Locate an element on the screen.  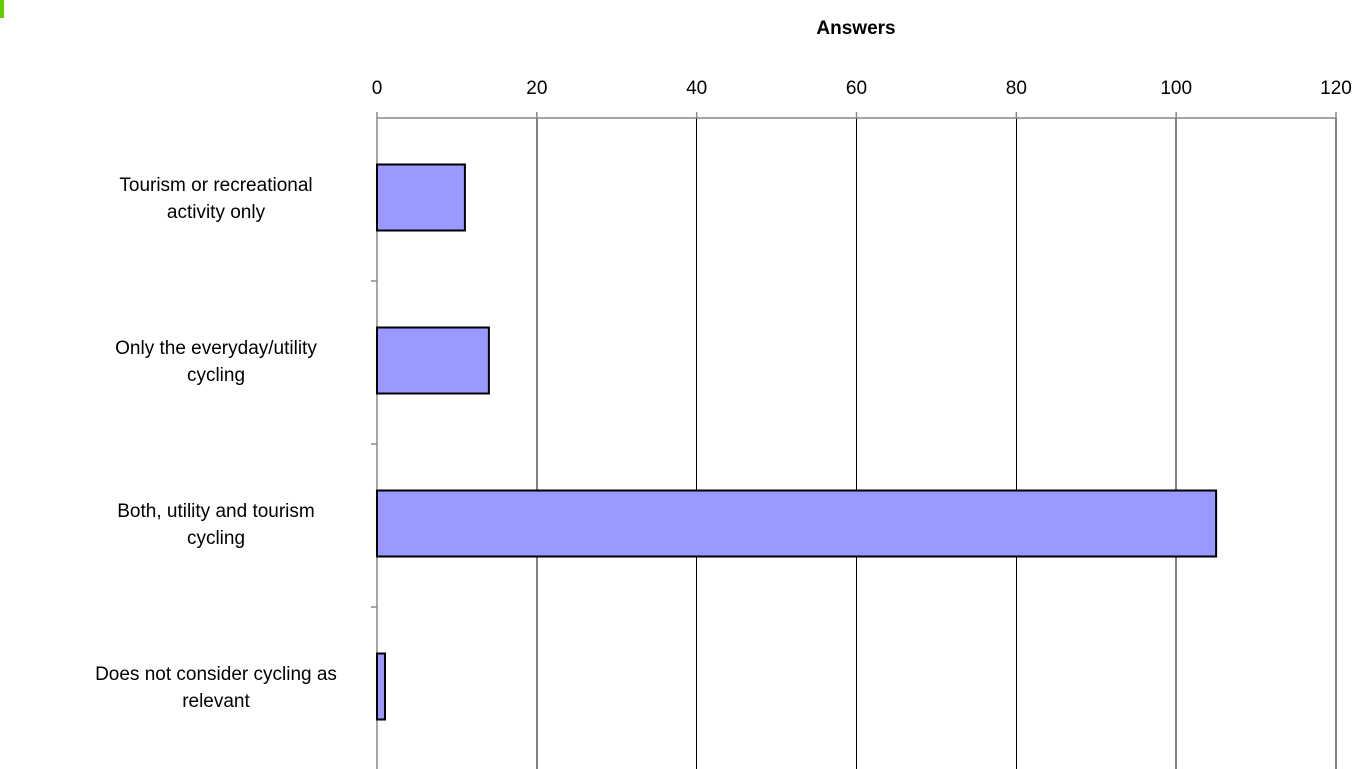
x-tick-label-0: 0 is located at coordinates (377, 88).